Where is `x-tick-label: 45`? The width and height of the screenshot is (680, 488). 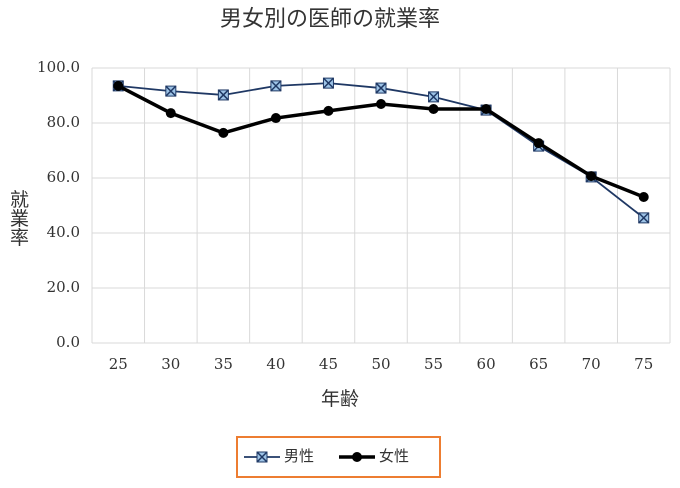
x-tick-label: 45 is located at coordinates (328, 364).